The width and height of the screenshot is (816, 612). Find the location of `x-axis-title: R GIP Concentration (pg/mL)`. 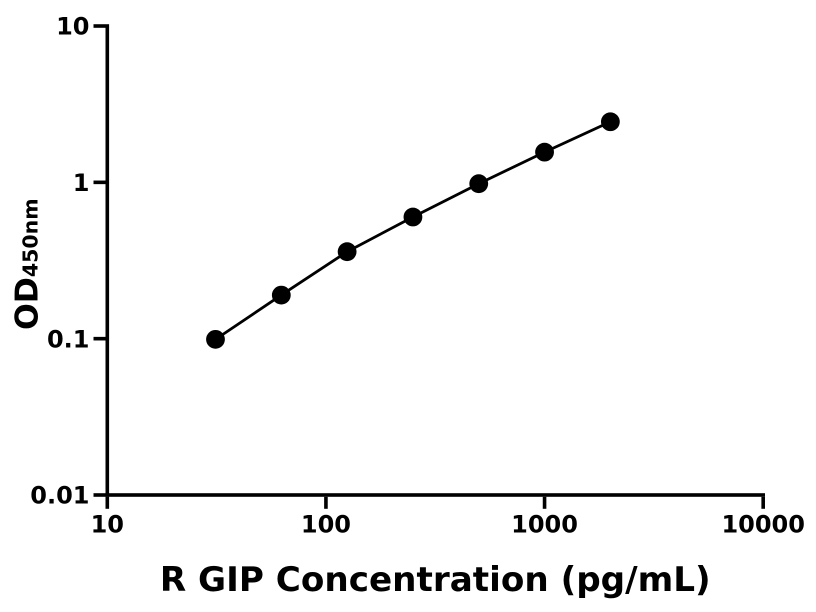

x-axis-title: R GIP Concentration (pg/mL) is located at coordinates (435, 580).